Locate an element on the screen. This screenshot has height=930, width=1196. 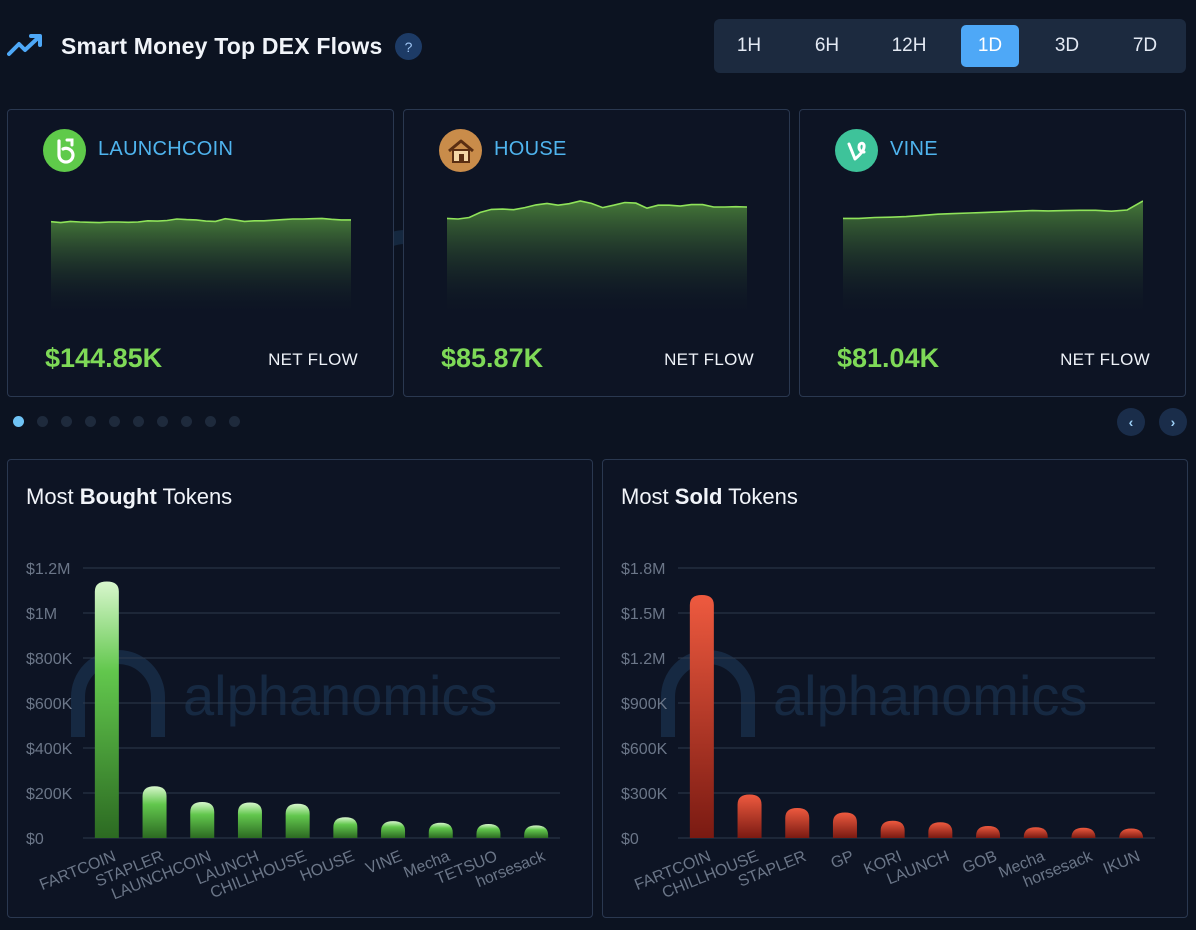
timeframe-1d: 1D is located at coordinates (990, 46).